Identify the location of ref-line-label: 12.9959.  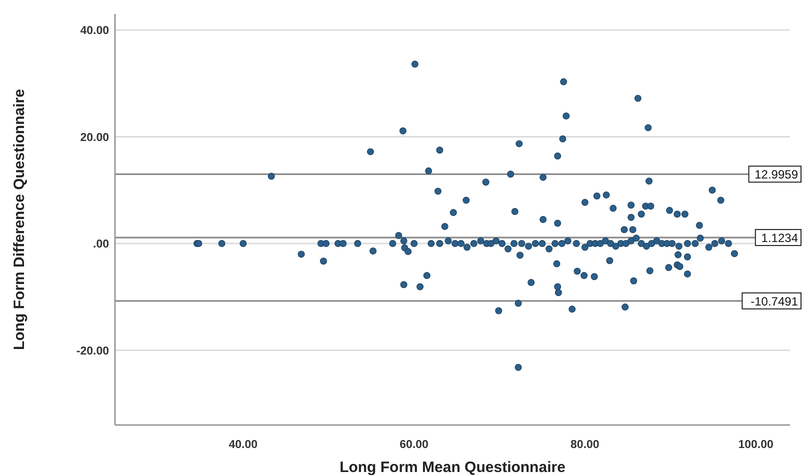
(776, 175).